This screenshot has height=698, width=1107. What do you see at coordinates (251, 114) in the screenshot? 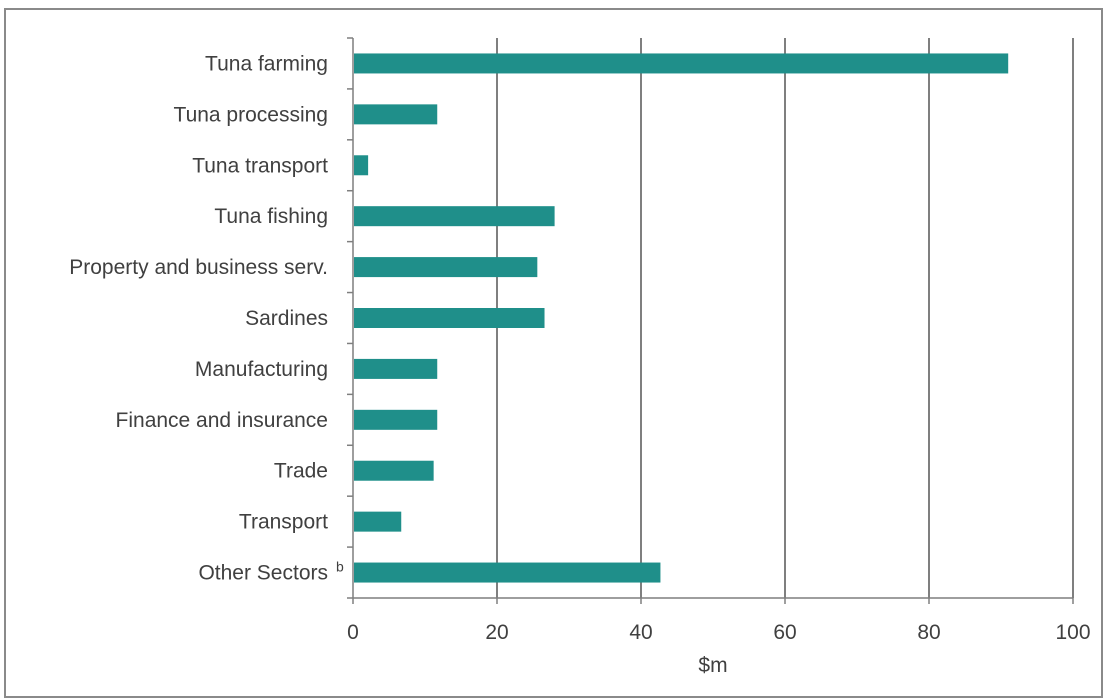
I see `category-label: Tuna processing` at bounding box center [251, 114].